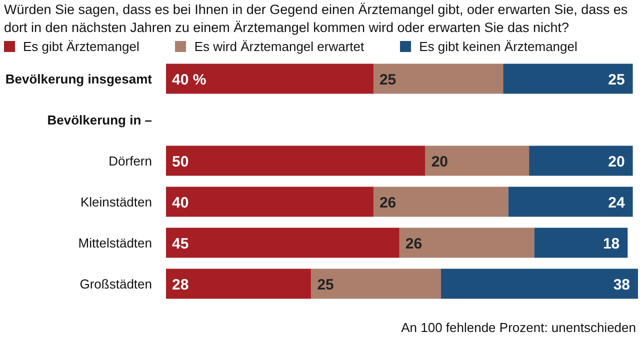 The height and width of the screenshot is (337, 644). What do you see at coordinates (617, 203) in the screenshot?
I see `data-label: 24` at bounding box center [617, 203].